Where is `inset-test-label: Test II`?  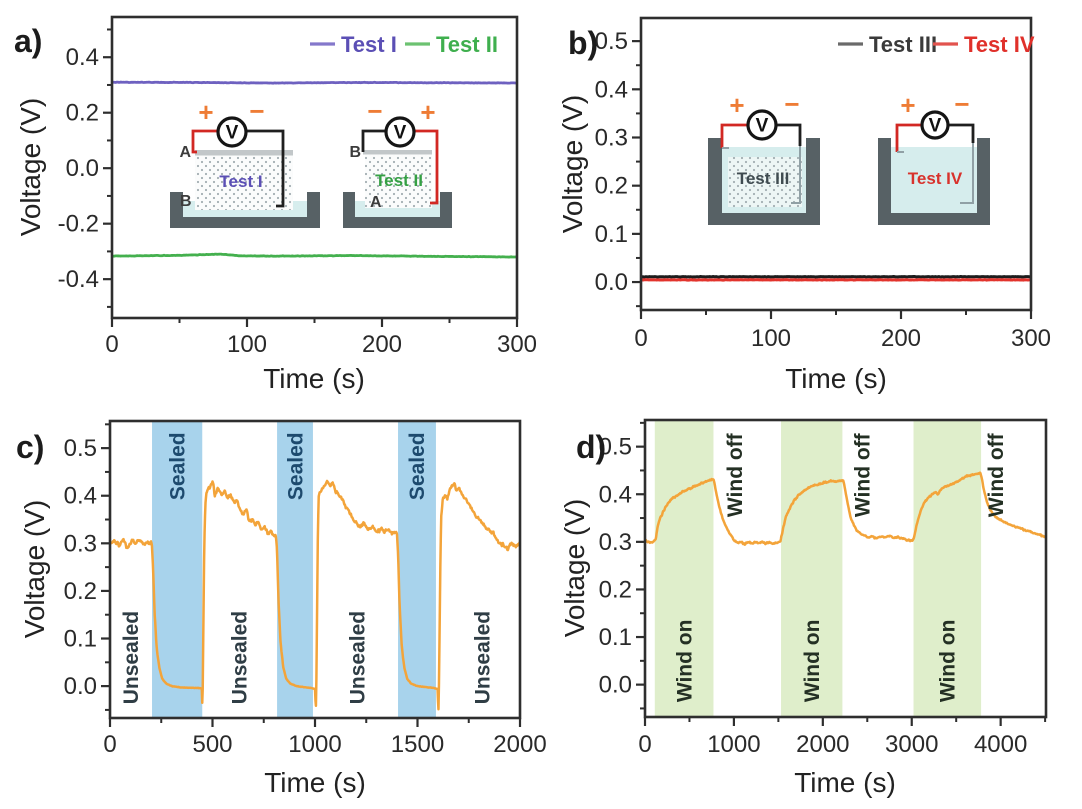 inset-test-label: Test II is located at coordinates (399, 180).